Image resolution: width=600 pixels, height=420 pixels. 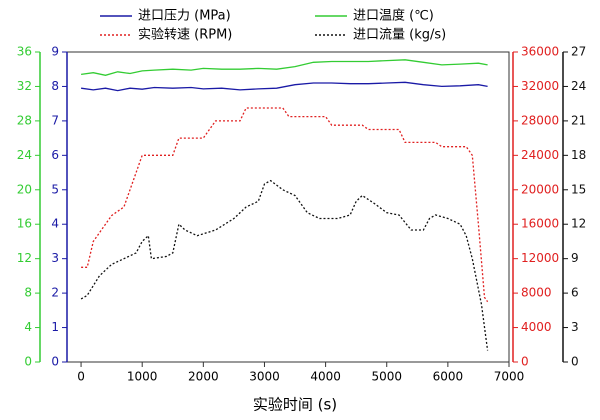 What do you see at coordinates (536, 327) in the screenshot?
I see `y-tick-label: 4000` at bounding box center [536, 327].